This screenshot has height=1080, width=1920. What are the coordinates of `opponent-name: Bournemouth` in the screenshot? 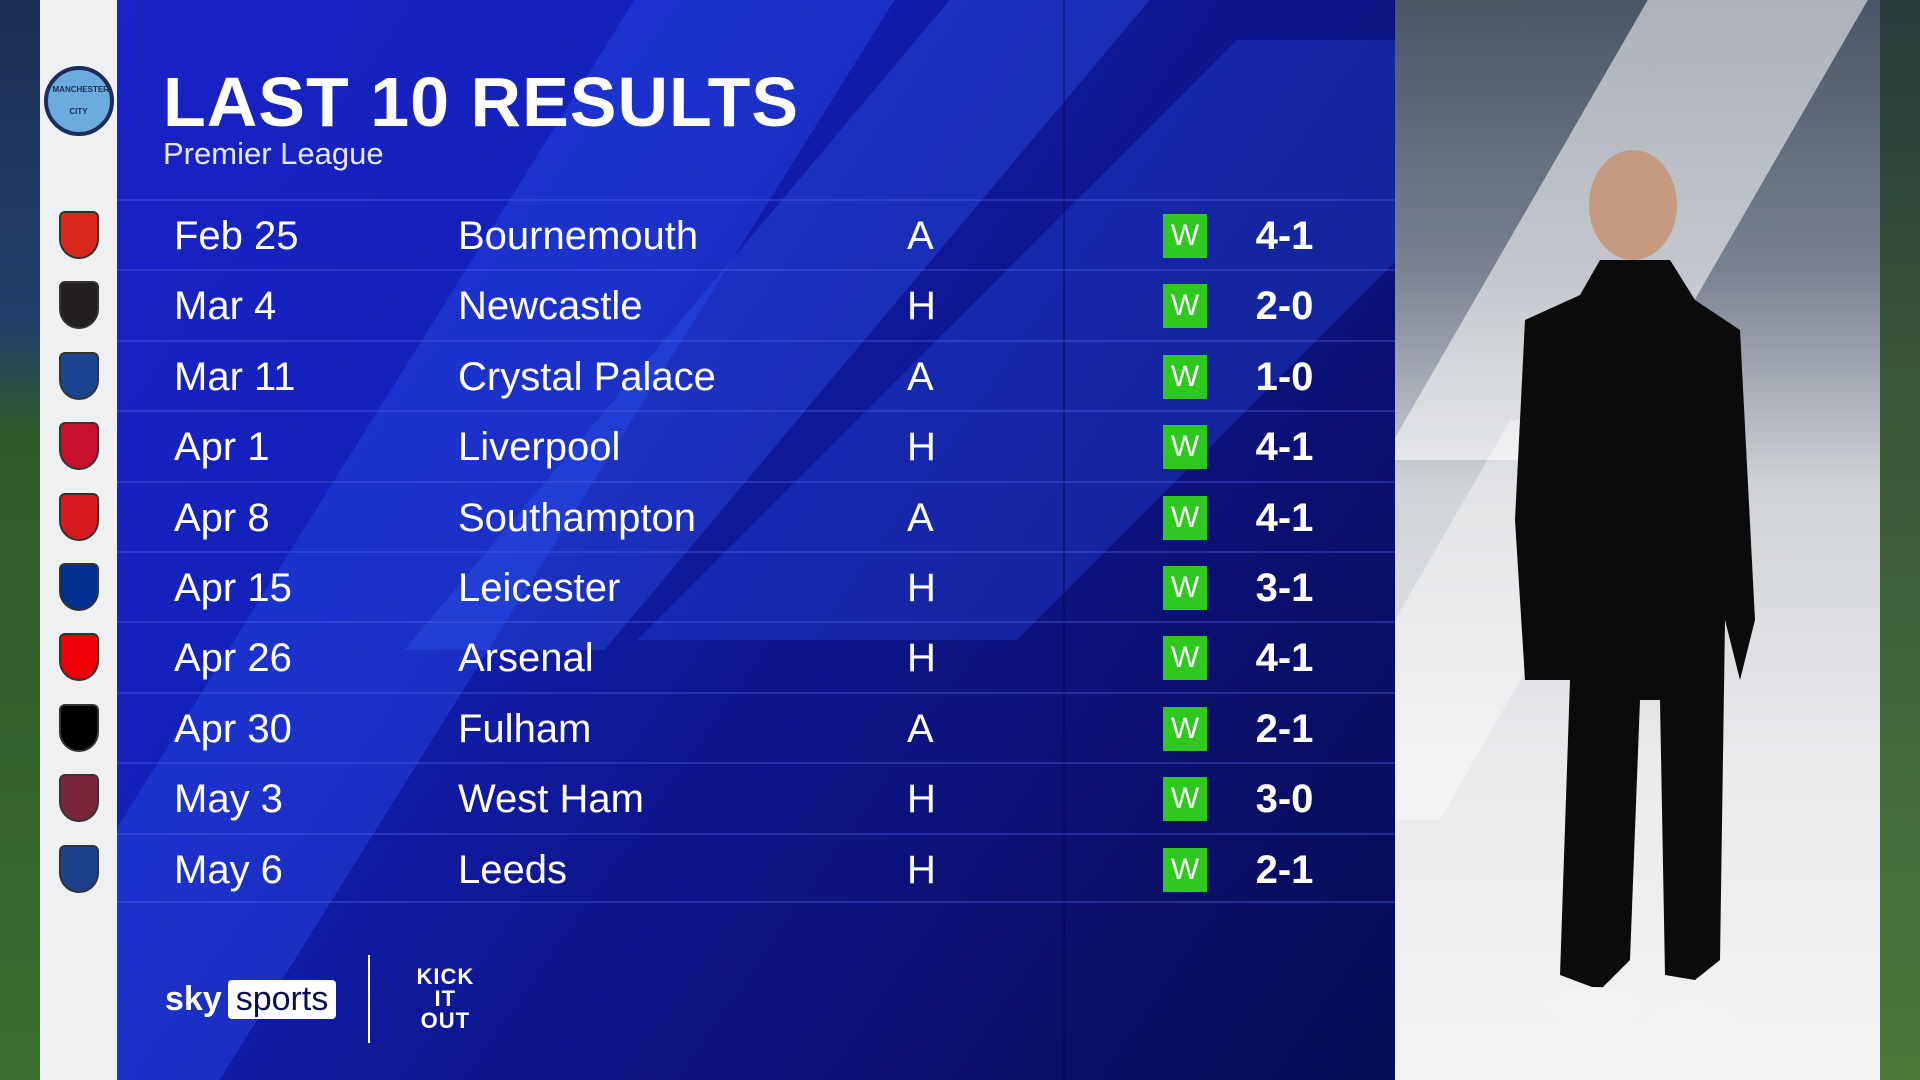 It's located at (578, 236).